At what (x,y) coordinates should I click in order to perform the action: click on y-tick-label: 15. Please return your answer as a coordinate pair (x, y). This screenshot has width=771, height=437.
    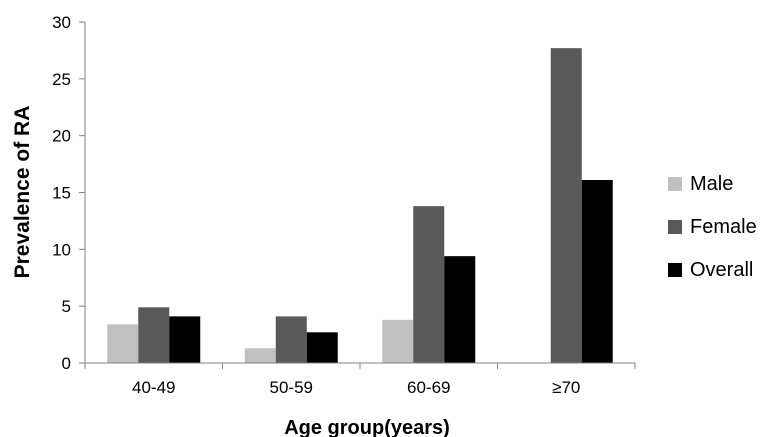
    Looking at the image, I should click on (61, 193).